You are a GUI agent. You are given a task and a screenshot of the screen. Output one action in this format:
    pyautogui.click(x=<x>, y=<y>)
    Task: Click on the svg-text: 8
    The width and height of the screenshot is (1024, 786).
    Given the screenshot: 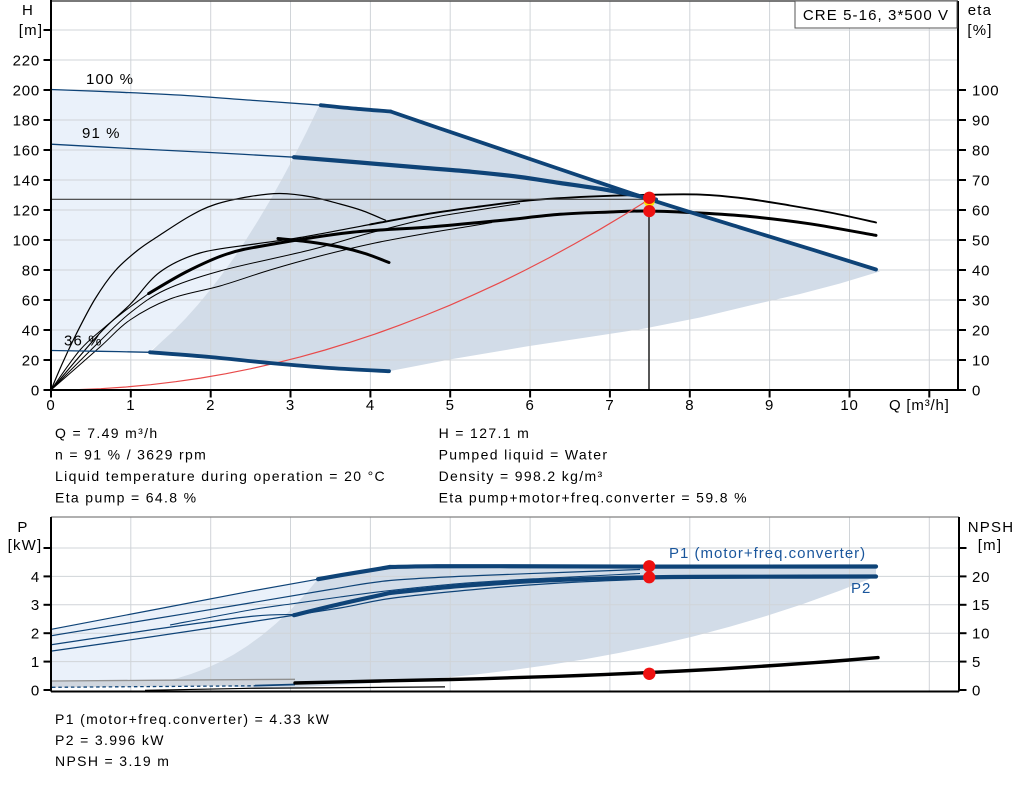 What is the action you would take?
    pyautogui.click(x=689, y=405)
    